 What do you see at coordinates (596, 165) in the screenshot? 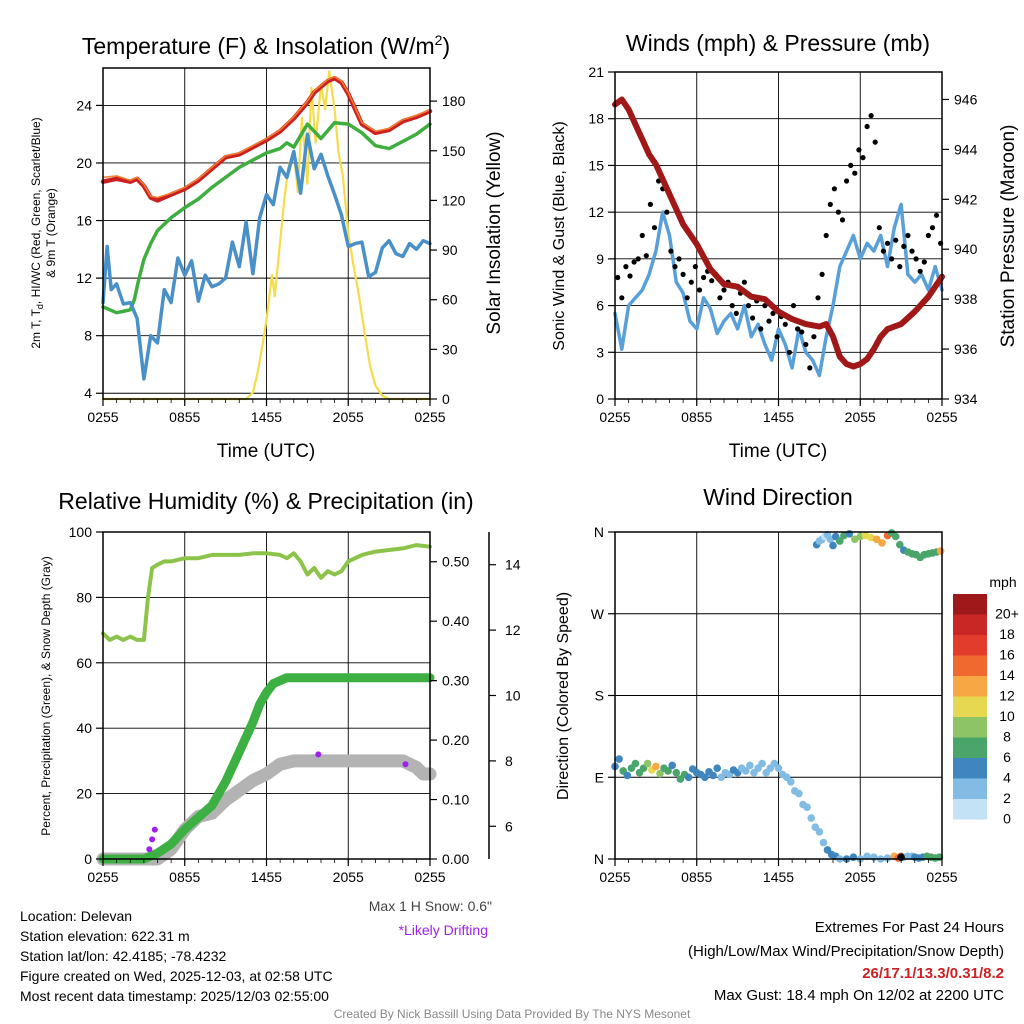
I see `y-tick-label: 15` at bounding box center [596, 165].